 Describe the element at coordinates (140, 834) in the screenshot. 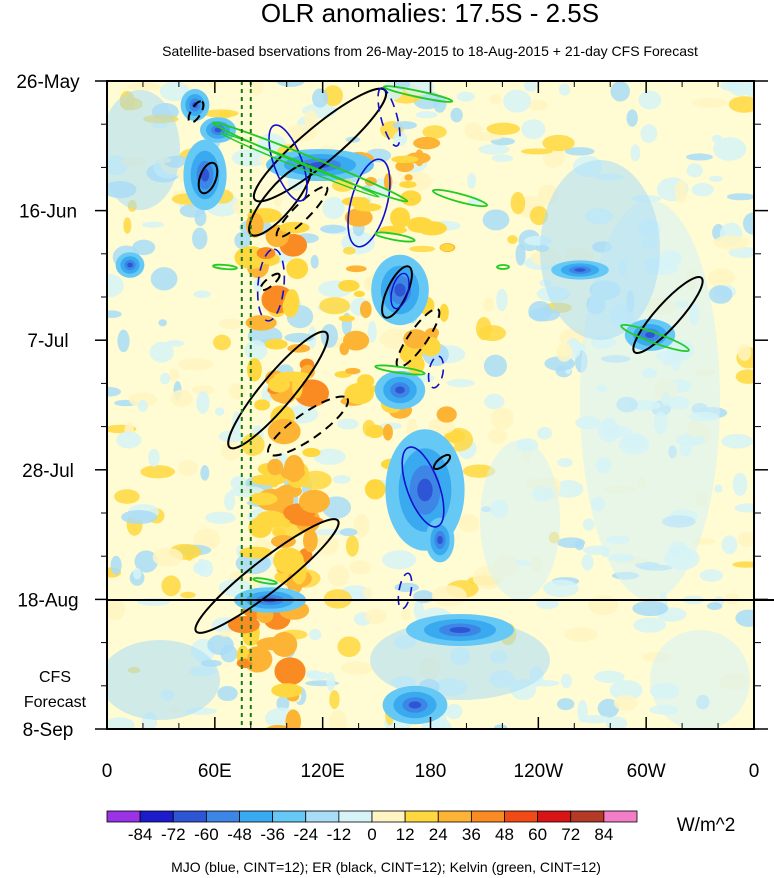

I see `colorbar-label: -84` at that location.